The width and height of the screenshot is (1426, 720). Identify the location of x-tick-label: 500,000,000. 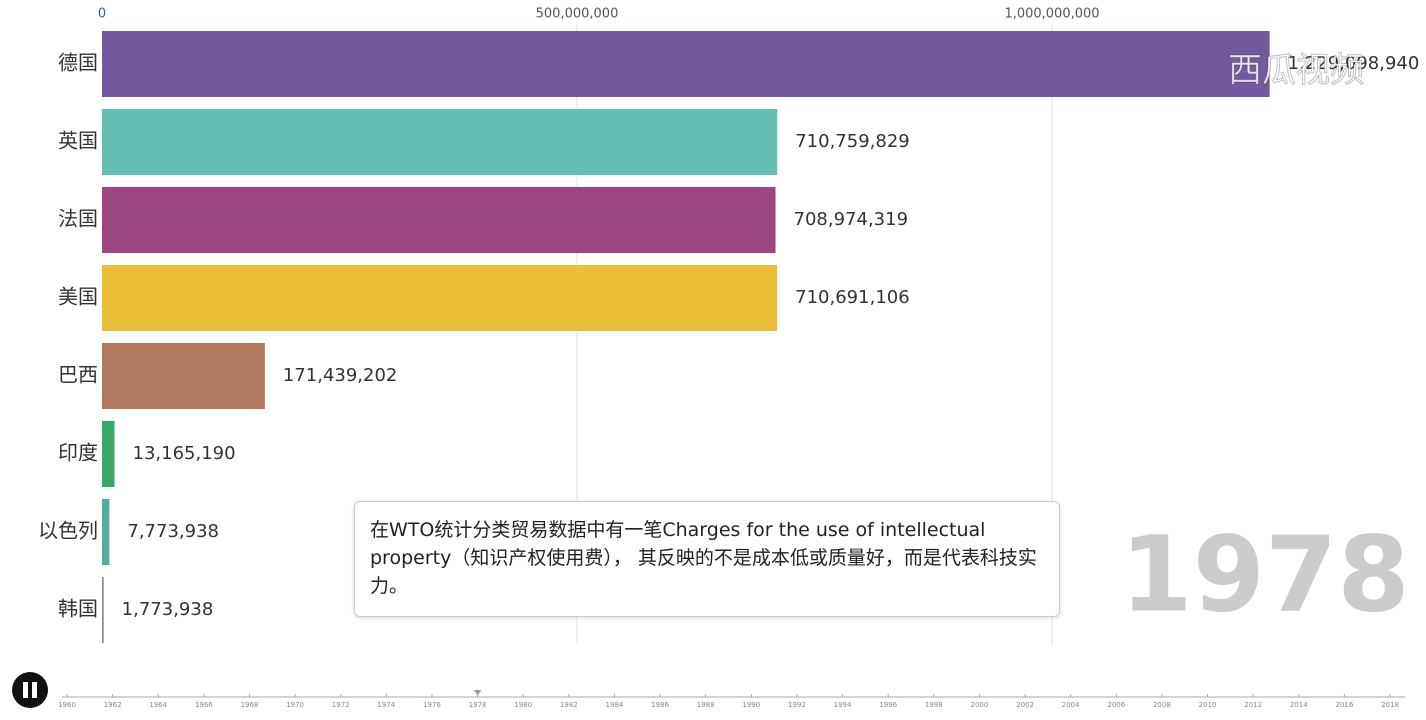
(577, 14).